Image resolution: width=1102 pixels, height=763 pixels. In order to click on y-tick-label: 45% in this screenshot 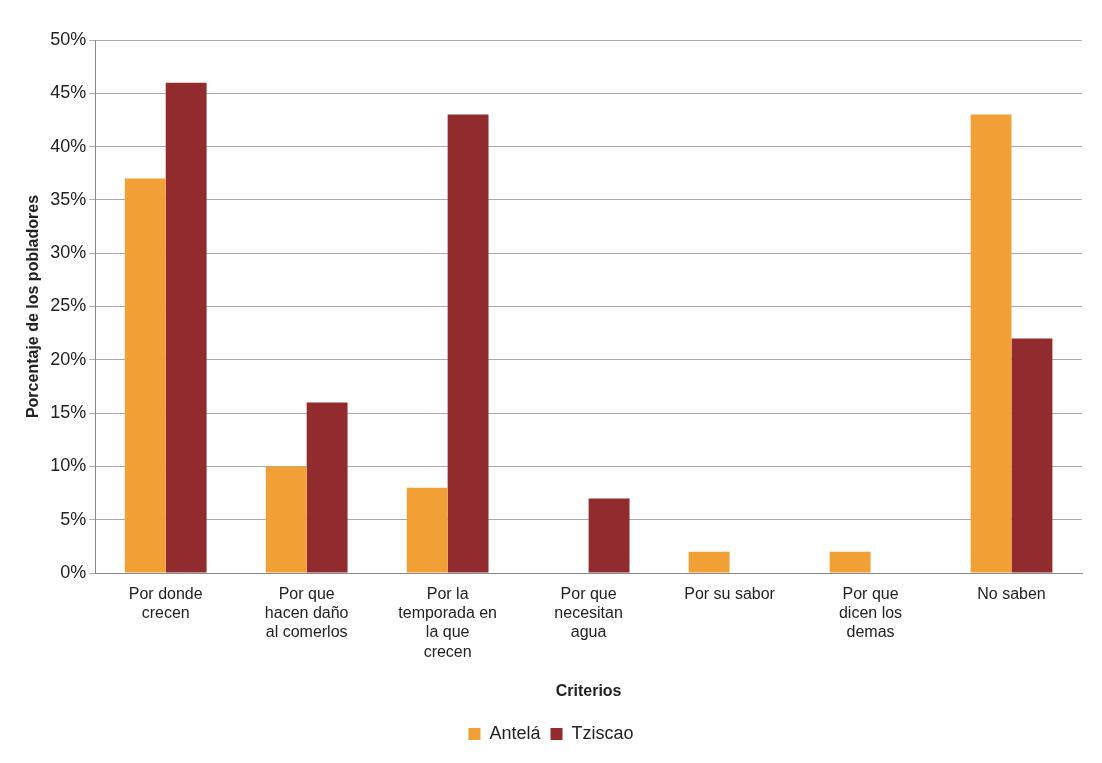, I will do `click(68, 92)`.